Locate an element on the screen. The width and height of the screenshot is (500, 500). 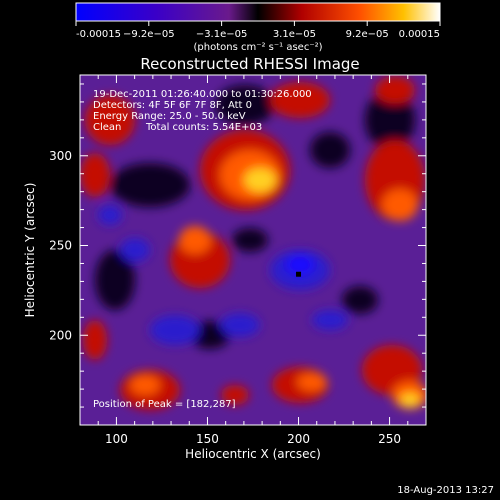
y-tick-label: 250 is located at coordinates (60, 246).